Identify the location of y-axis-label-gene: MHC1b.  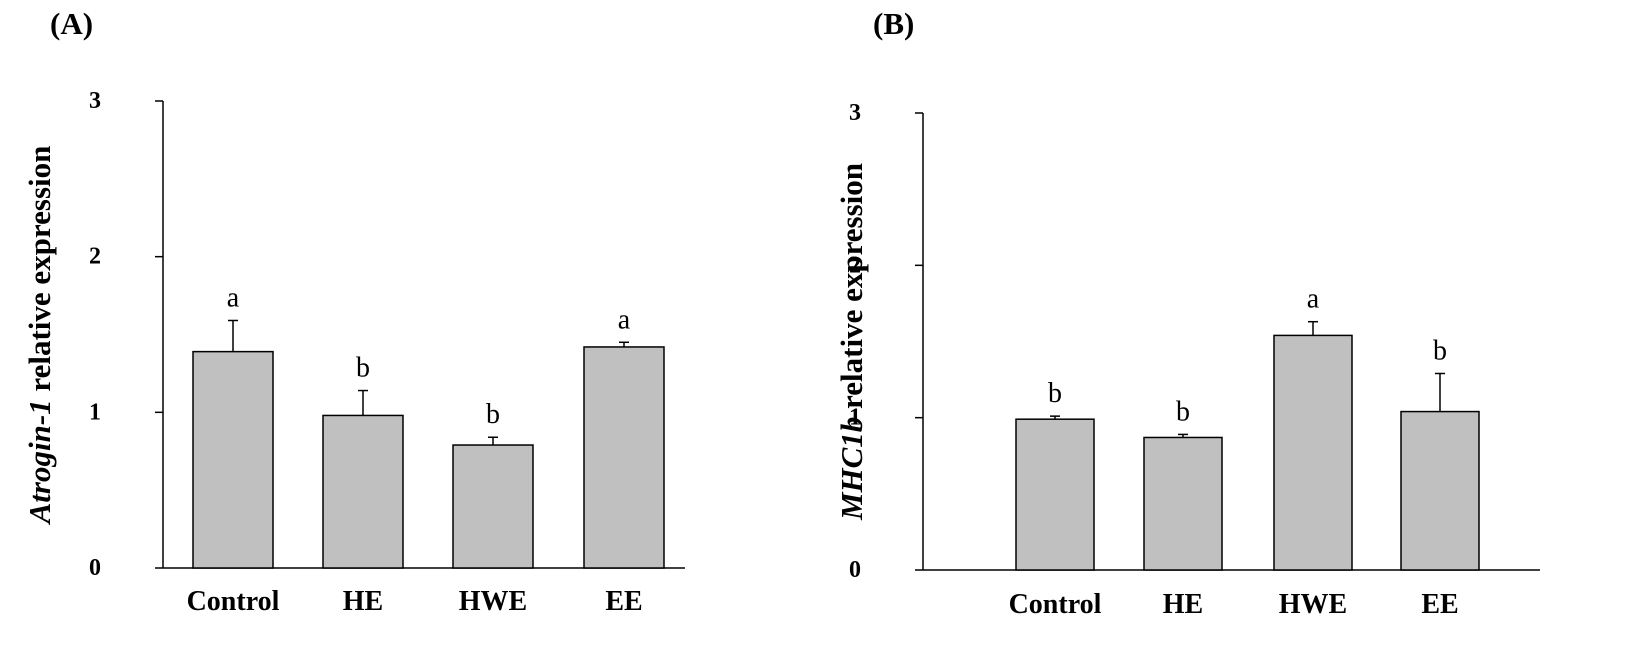
(851, 469).